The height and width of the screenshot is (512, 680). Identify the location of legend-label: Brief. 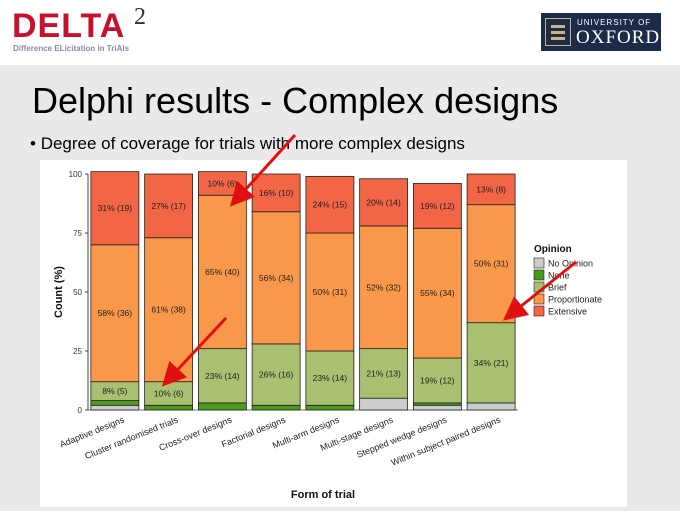
(557, 288).